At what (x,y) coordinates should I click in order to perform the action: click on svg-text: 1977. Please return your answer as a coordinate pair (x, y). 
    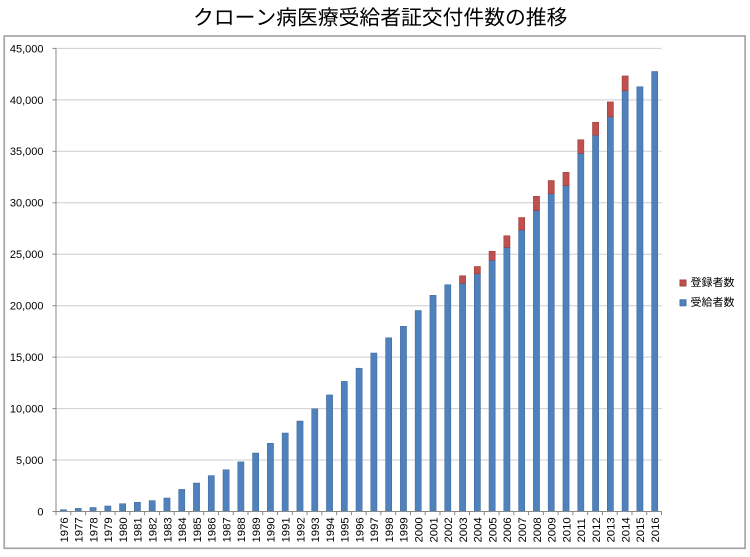
    Looking at the image, I should click on (80, 529).